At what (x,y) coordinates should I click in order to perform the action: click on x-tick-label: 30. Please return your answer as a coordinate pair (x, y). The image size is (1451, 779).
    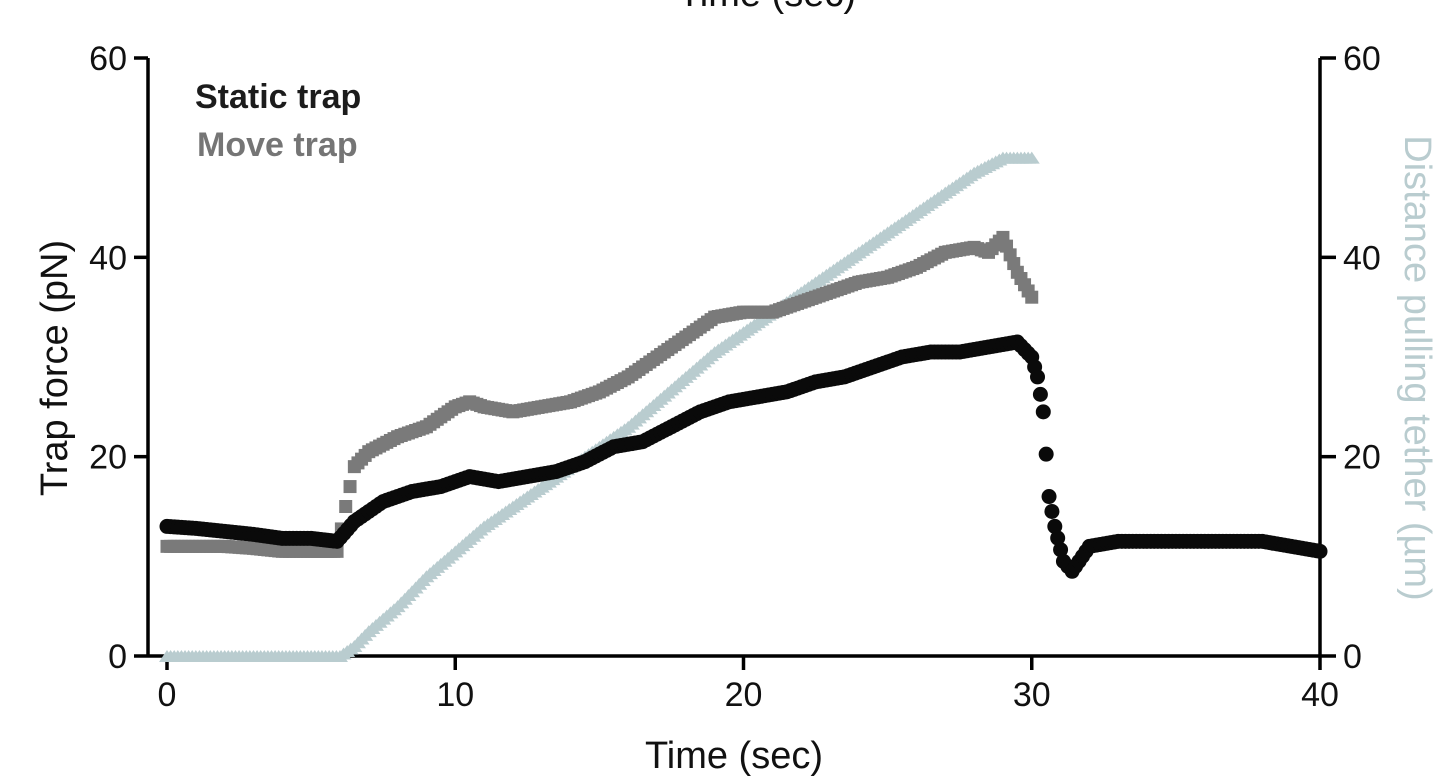
    Looking at the image, I should click on (1032, 695).